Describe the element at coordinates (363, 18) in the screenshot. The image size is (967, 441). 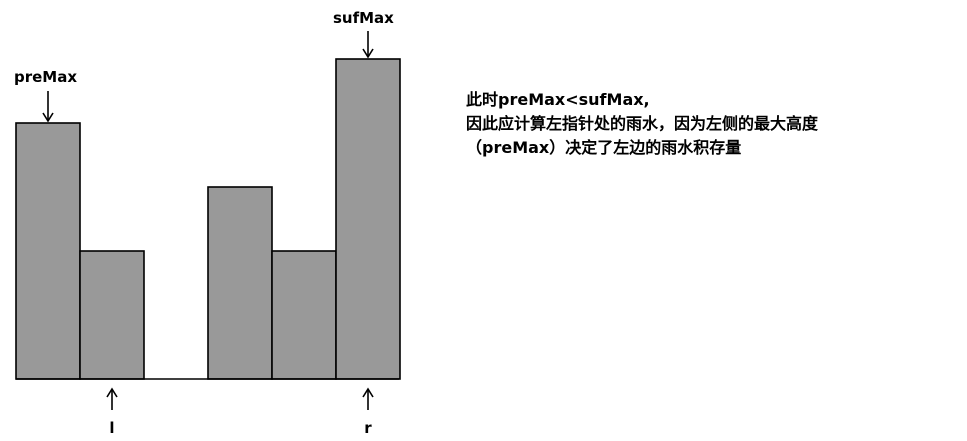
I see `sufmax-label: sufMax` at that location.